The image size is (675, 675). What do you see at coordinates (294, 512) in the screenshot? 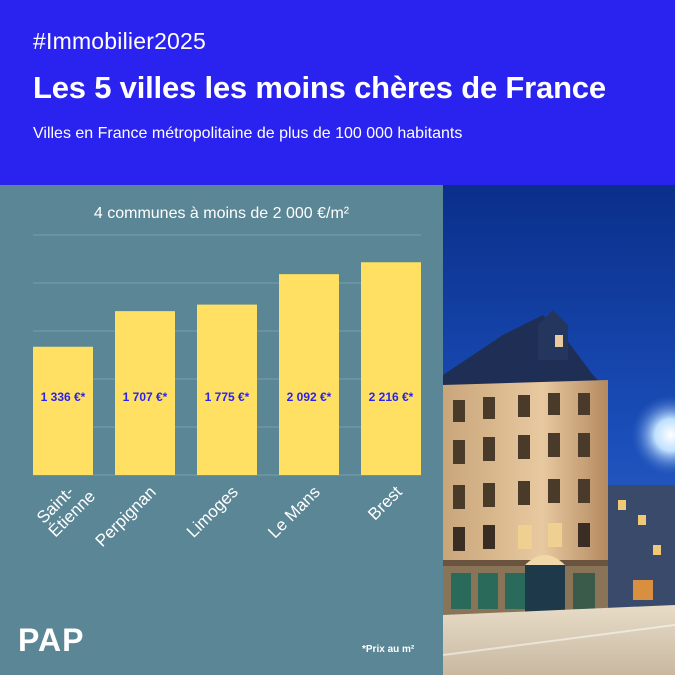
I see `category-label-3: Le Mans` at bounding box center [294, 512].